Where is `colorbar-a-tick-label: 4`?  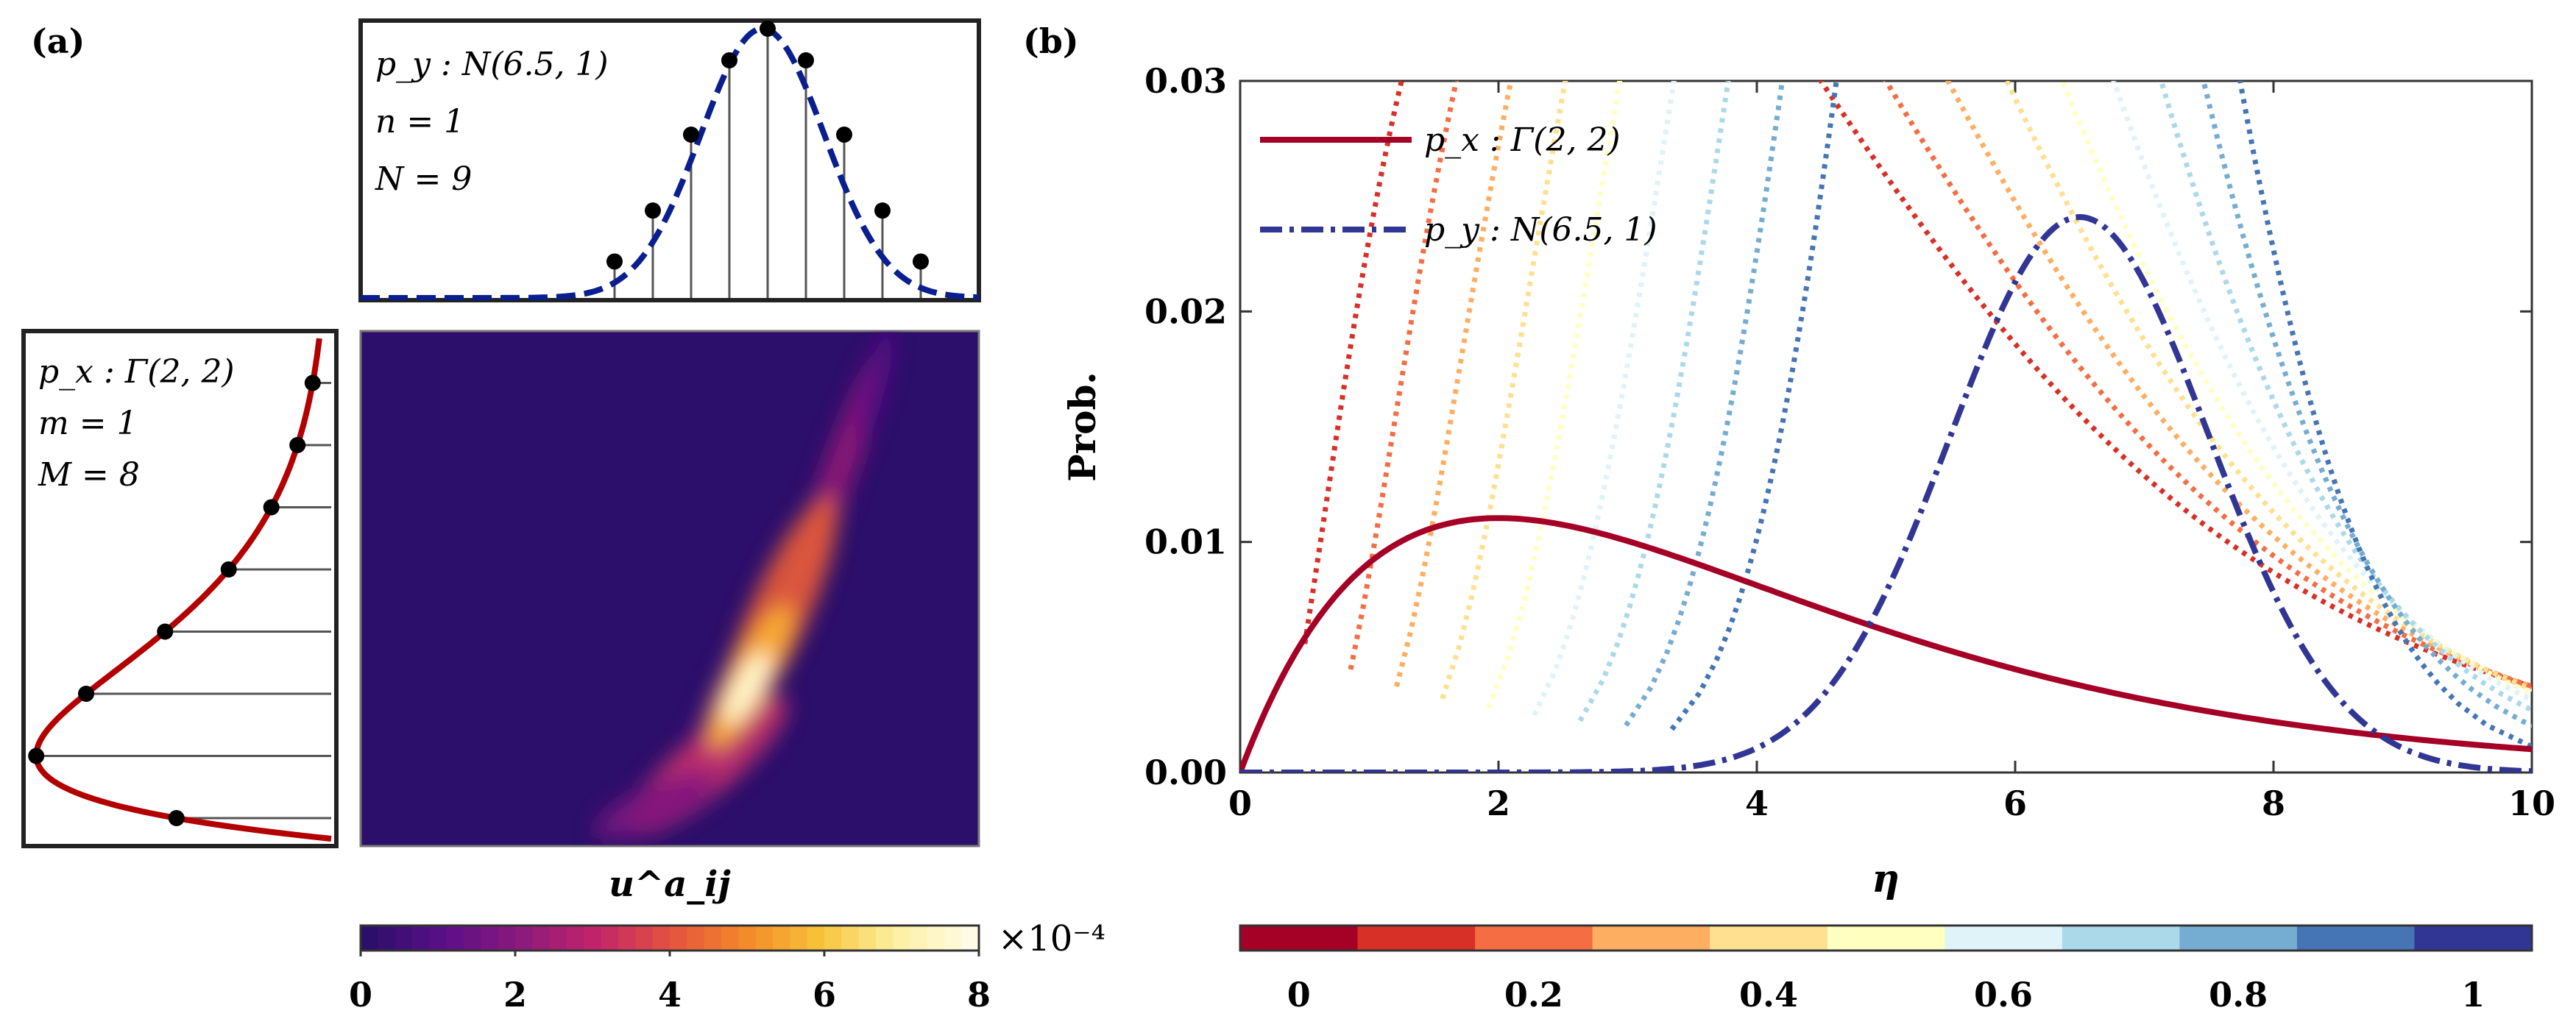 colorbar-a-tick-label: 4 is located at coordinates (670, 995).